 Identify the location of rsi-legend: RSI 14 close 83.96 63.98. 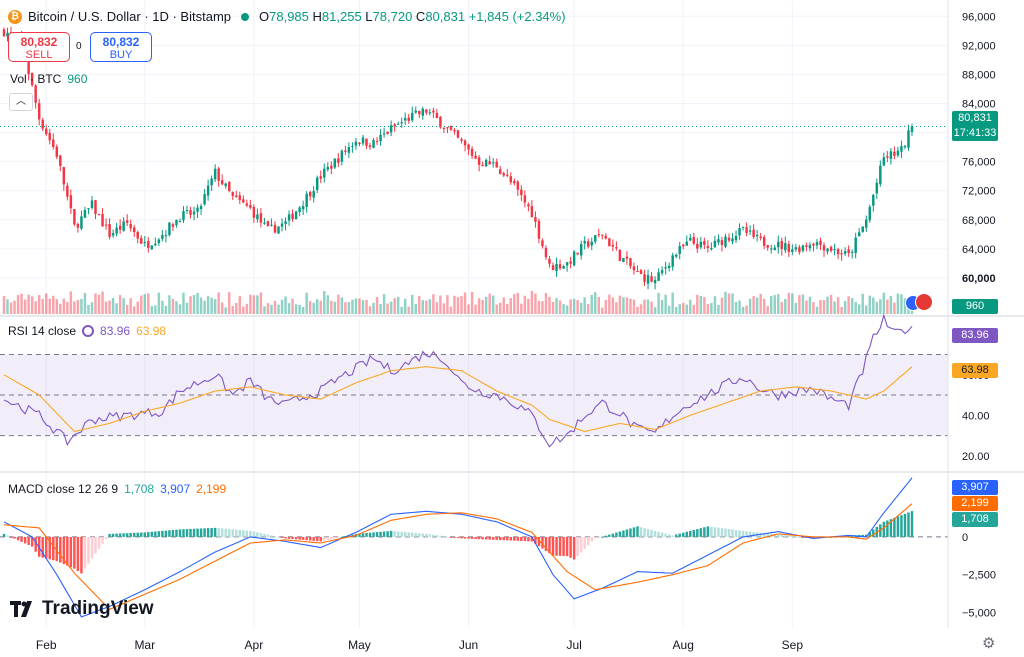
(87, 331).